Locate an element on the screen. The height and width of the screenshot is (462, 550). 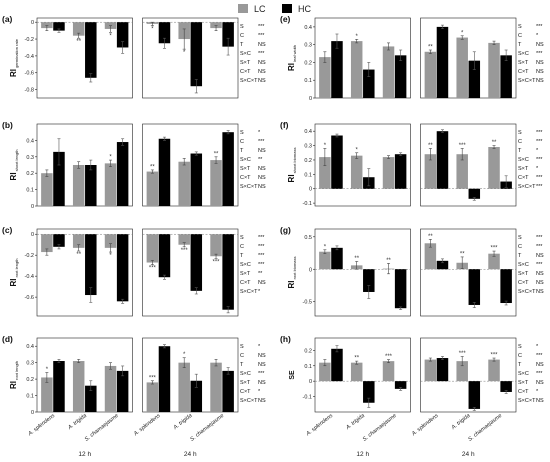
stat-term: S×T is located at coordinates (245, 169).